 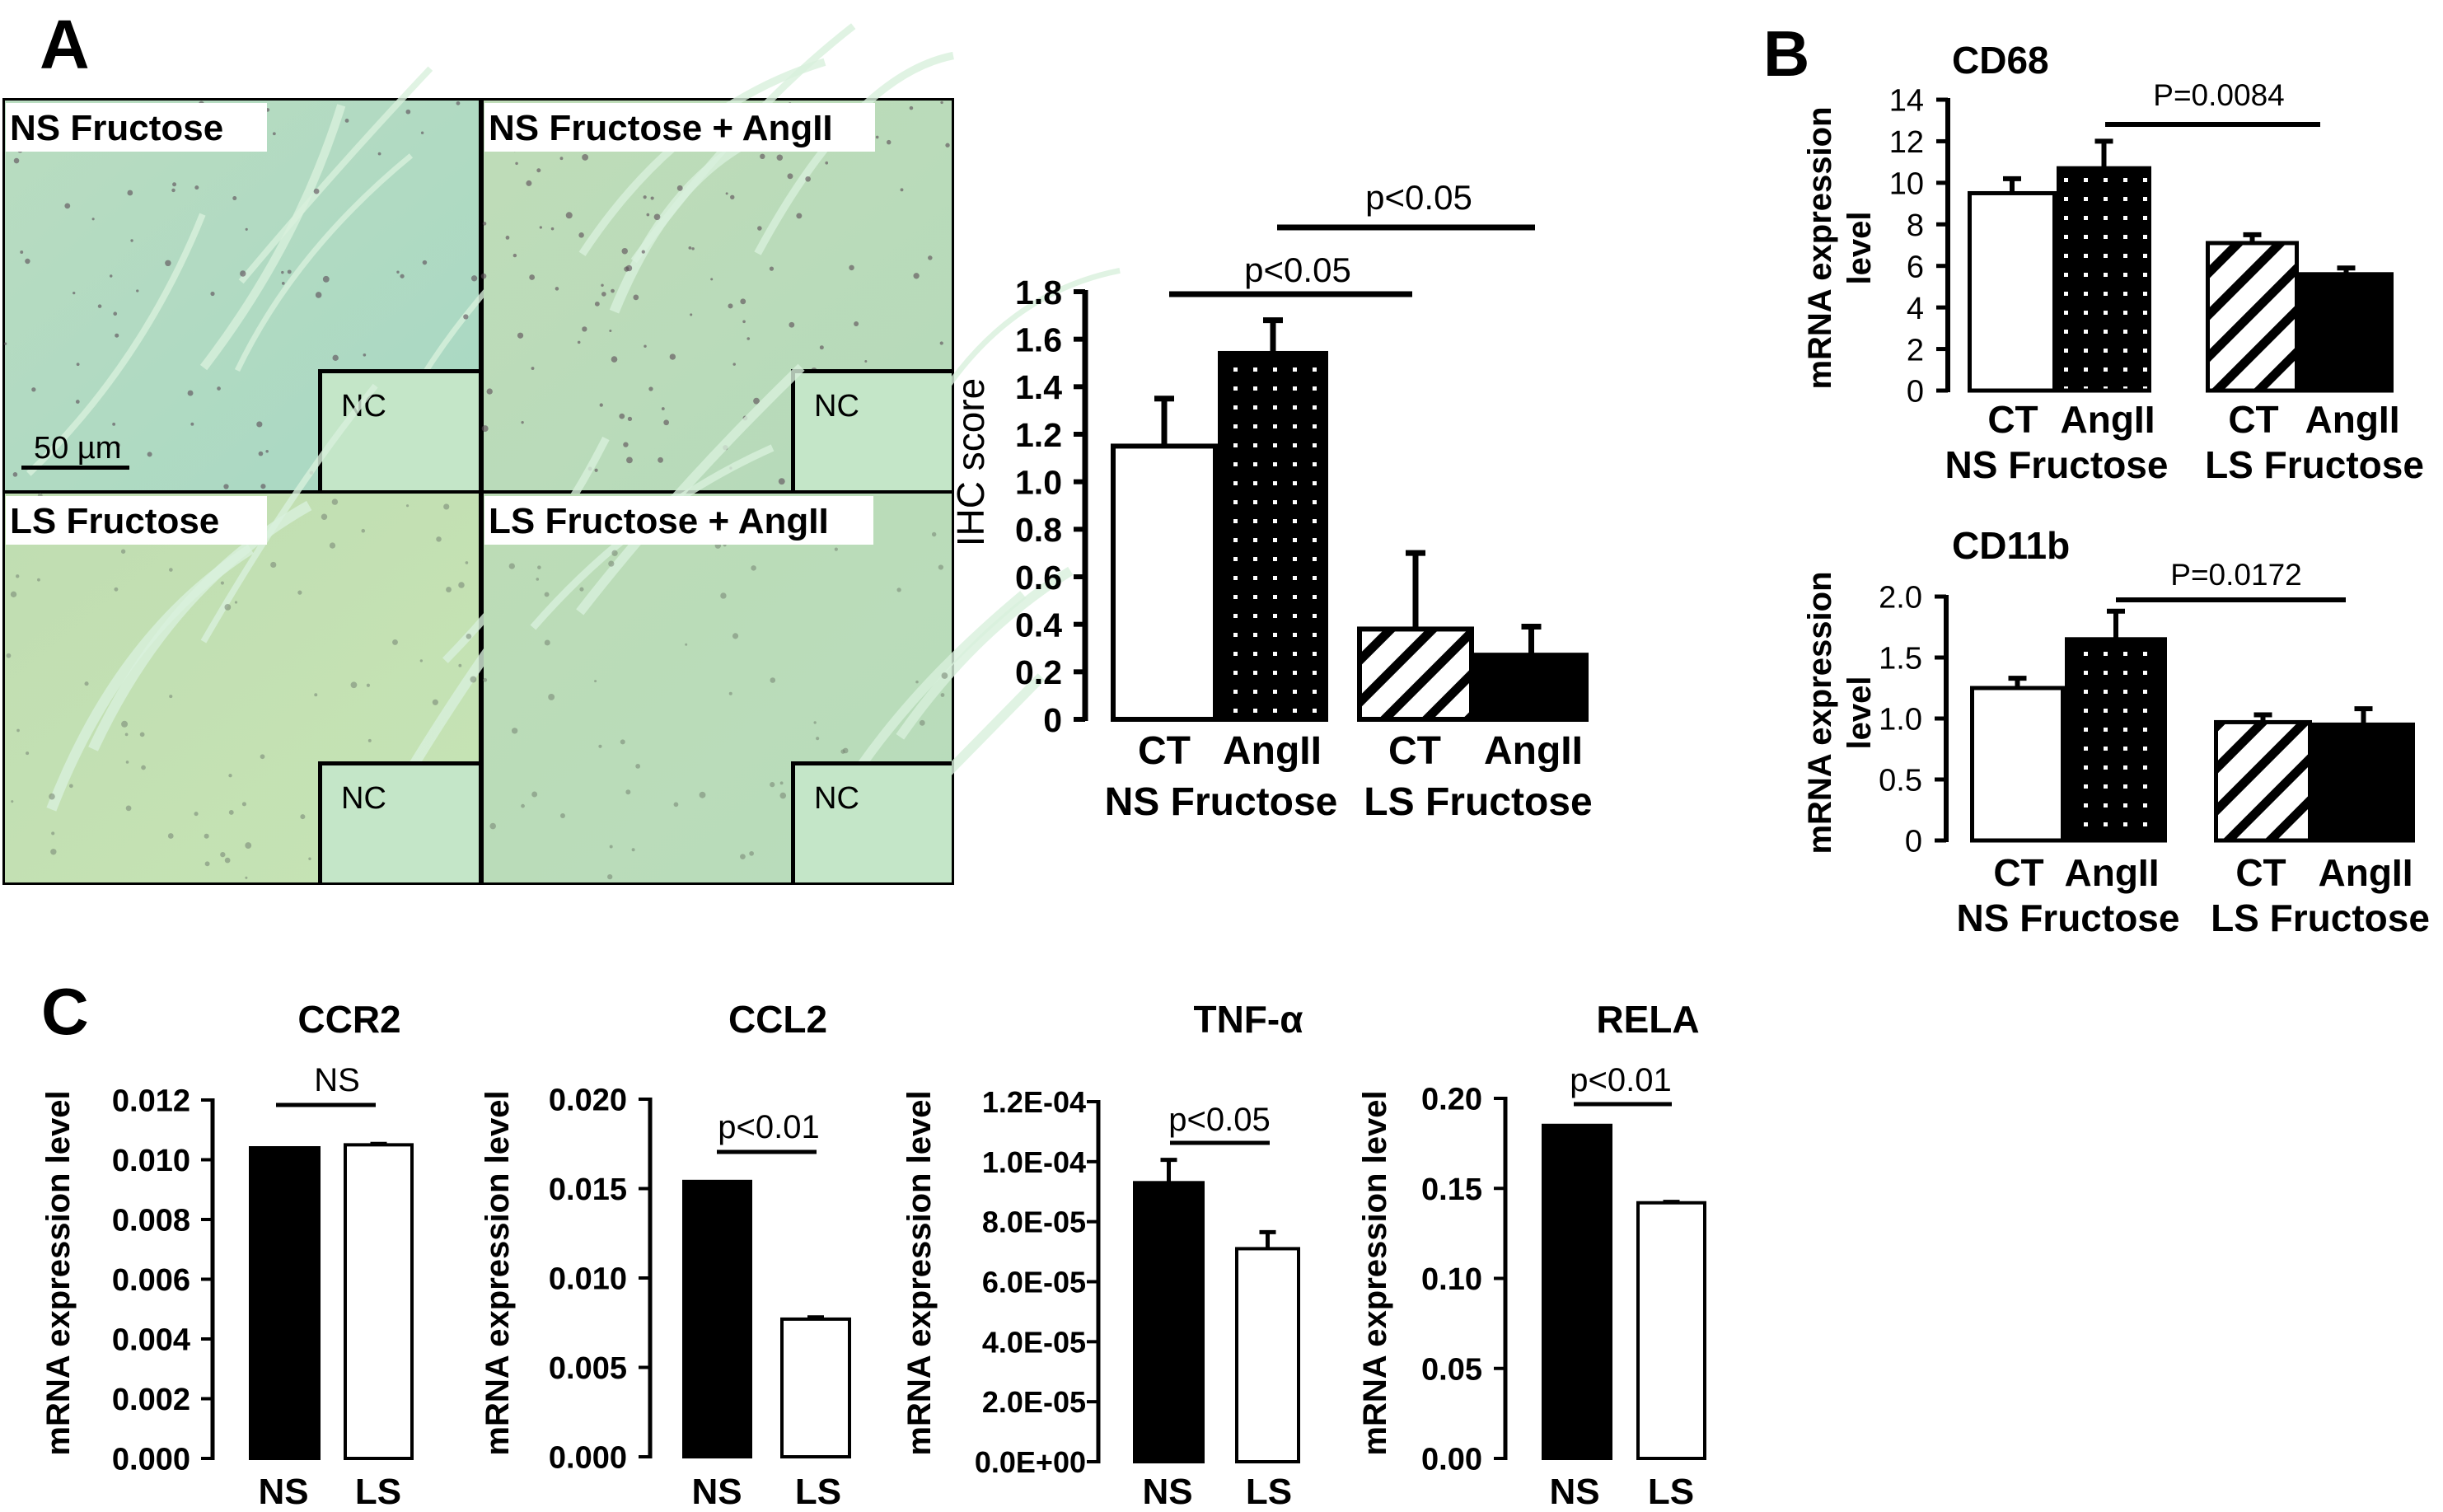 I want to click on micrograph-label: NS Fructose + AngII, so click(x=661, y=128).